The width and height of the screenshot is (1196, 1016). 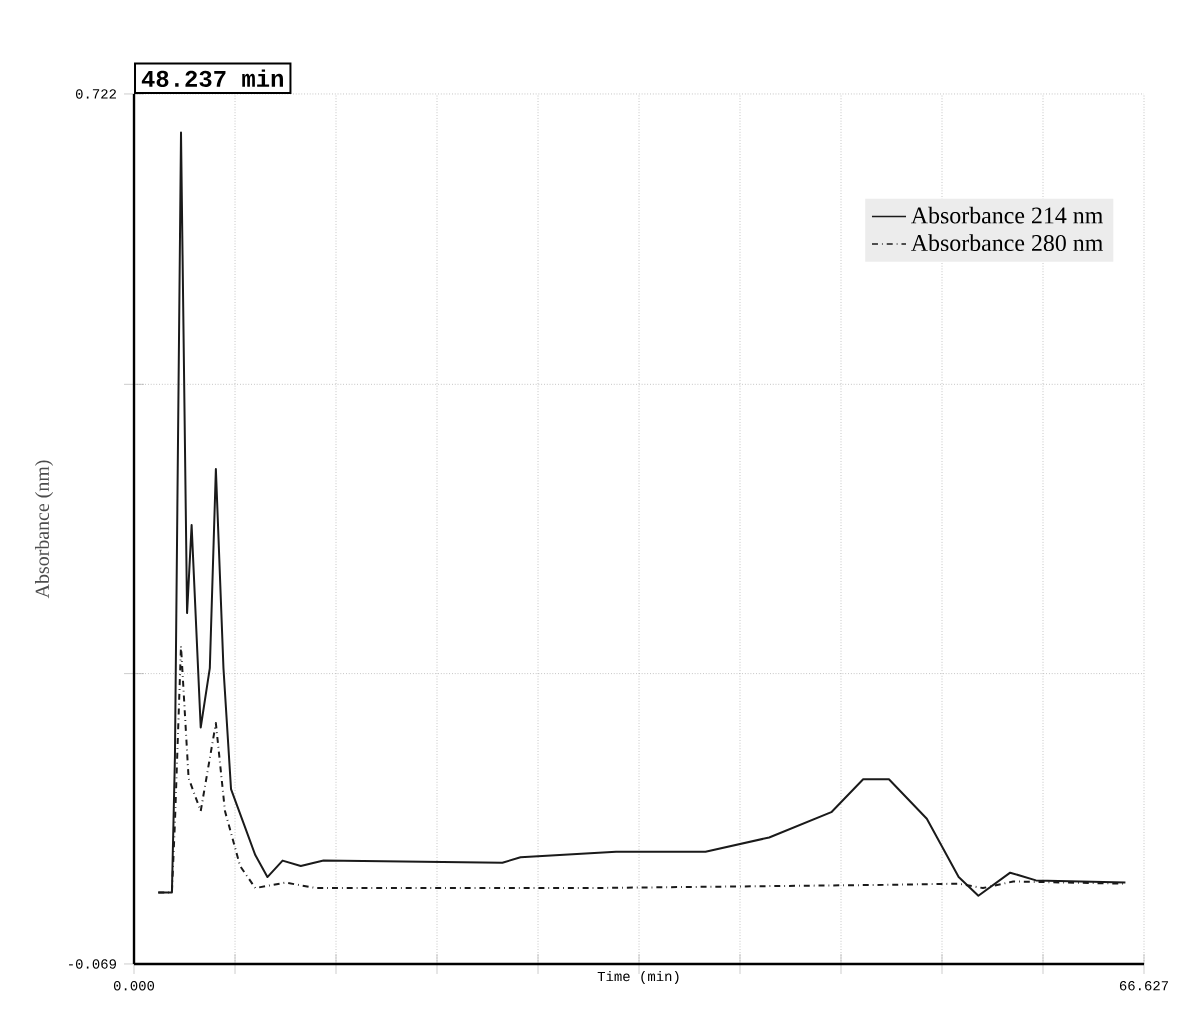 I want to click on text: 48.237 min, so click(x=212, y=78).